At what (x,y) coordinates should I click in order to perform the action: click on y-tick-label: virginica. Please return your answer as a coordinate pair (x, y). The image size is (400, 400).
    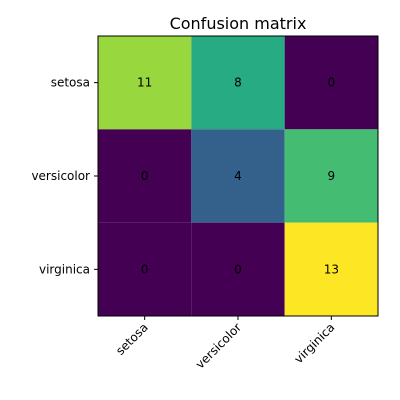
    Looking at the image, I should click on (64, 269).